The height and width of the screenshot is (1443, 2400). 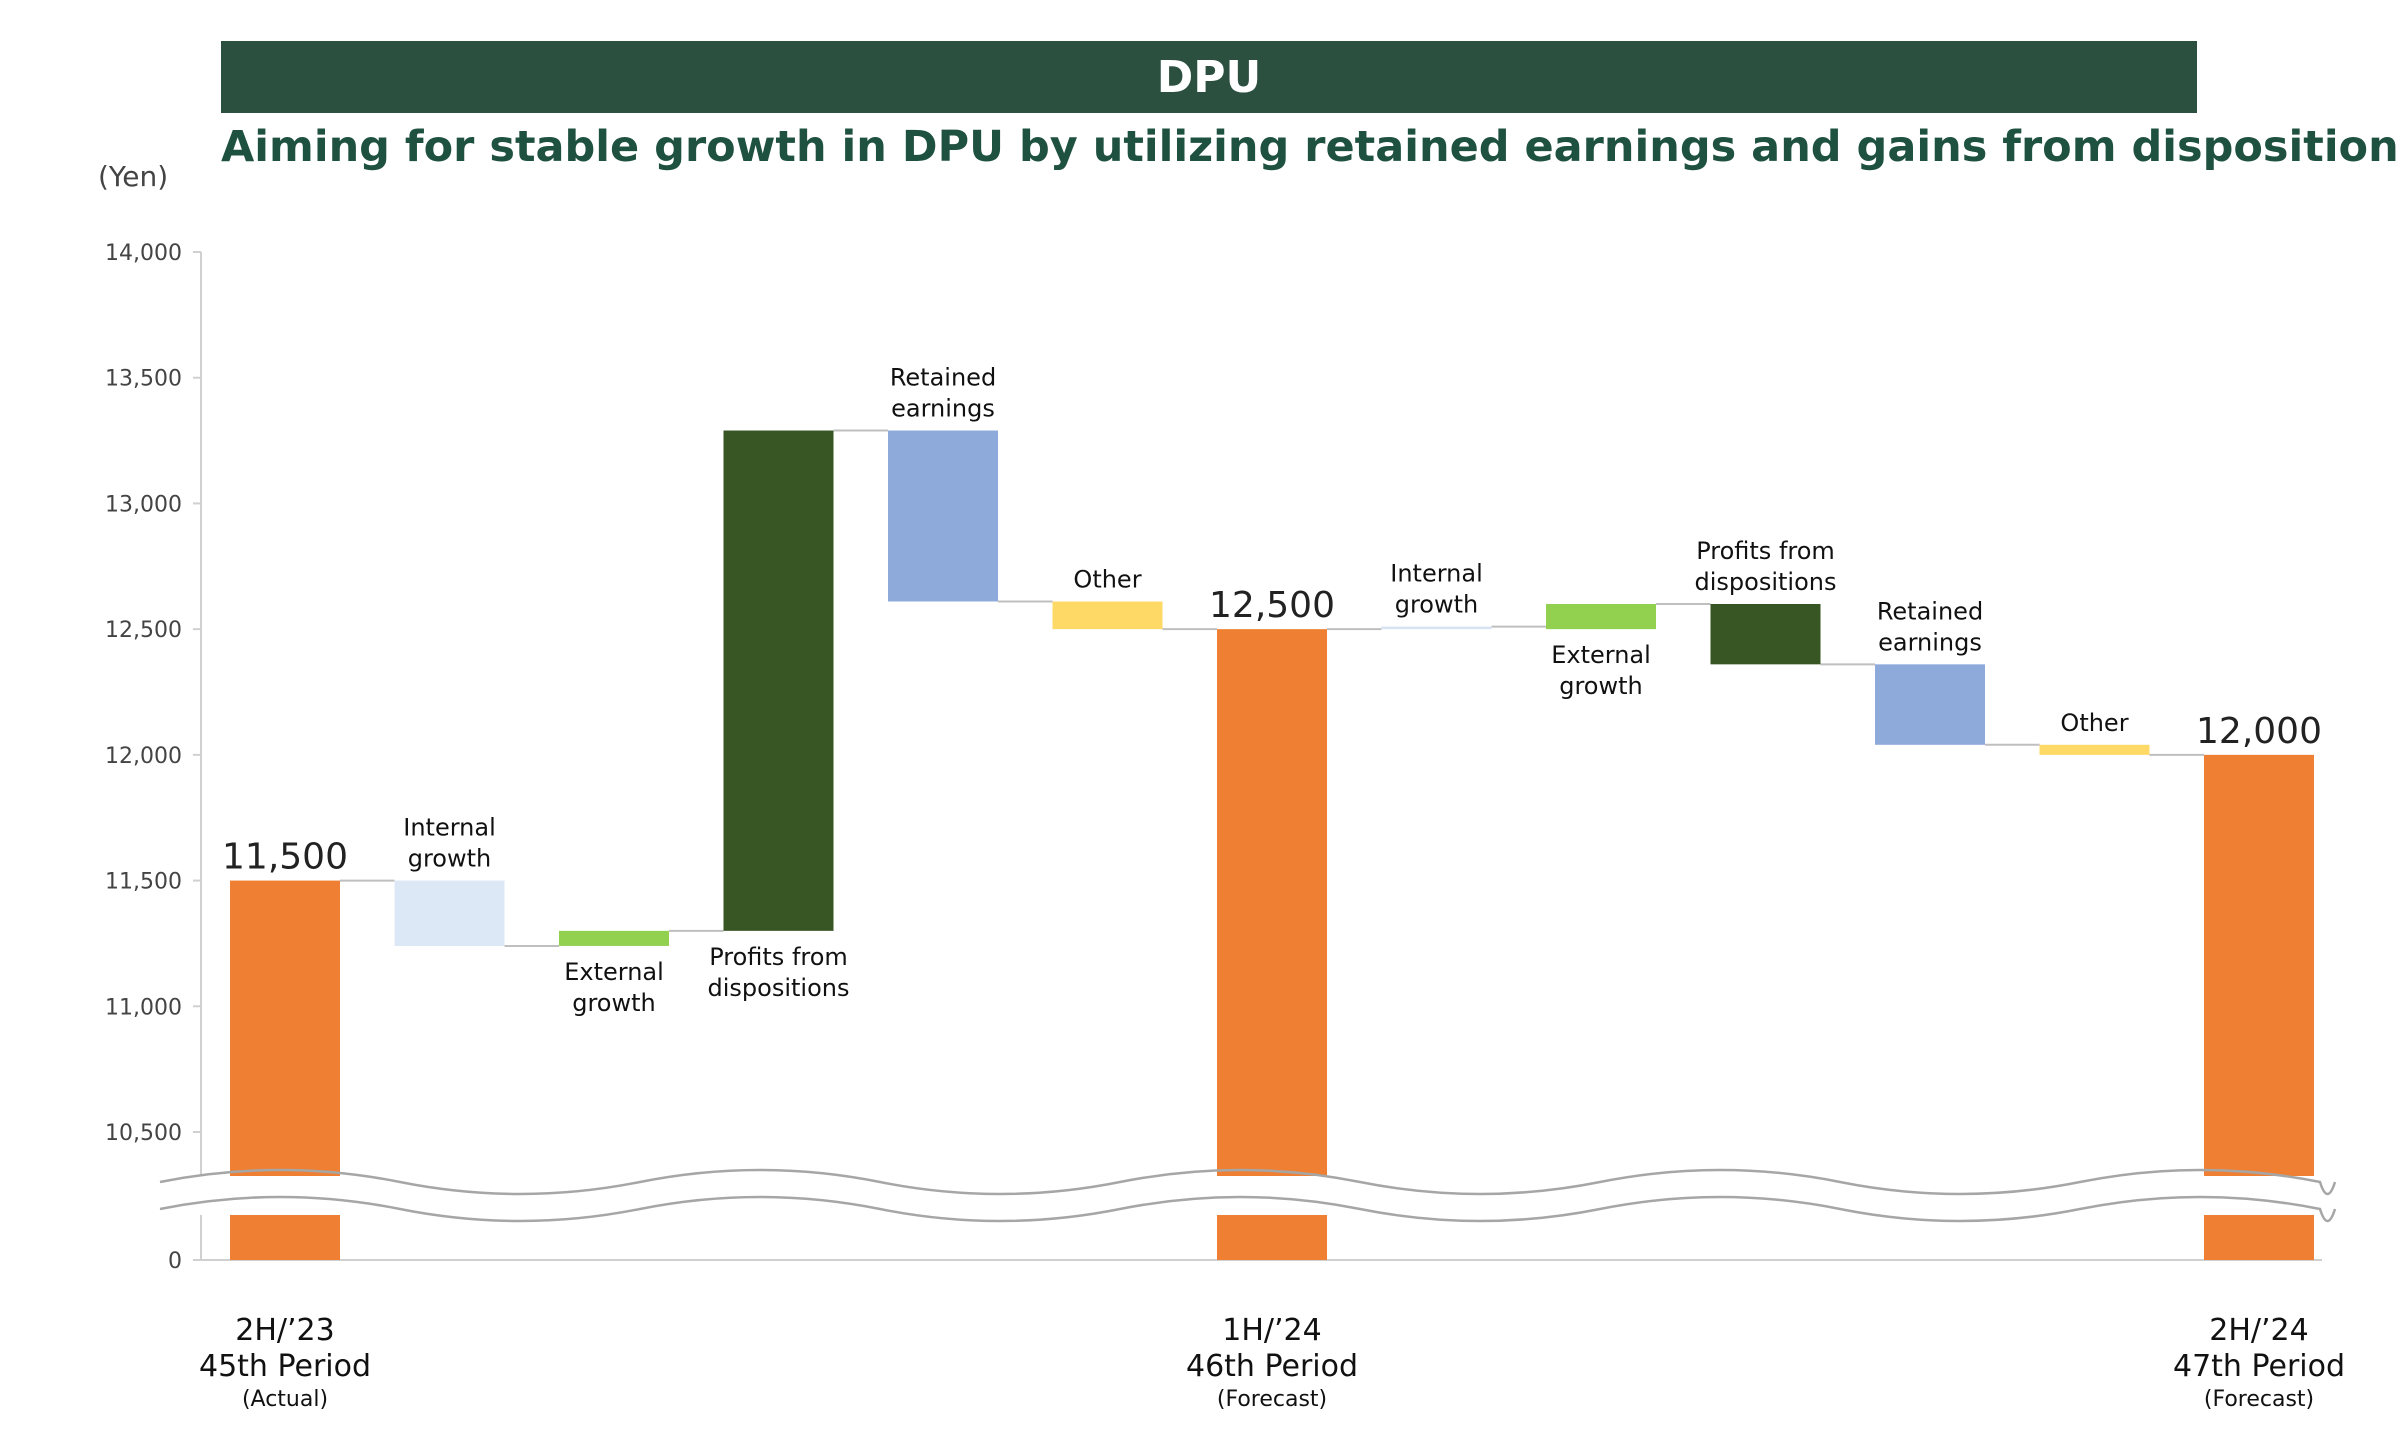 I want to click on total-value-label: 12,500, so click(x=1272, y=605).